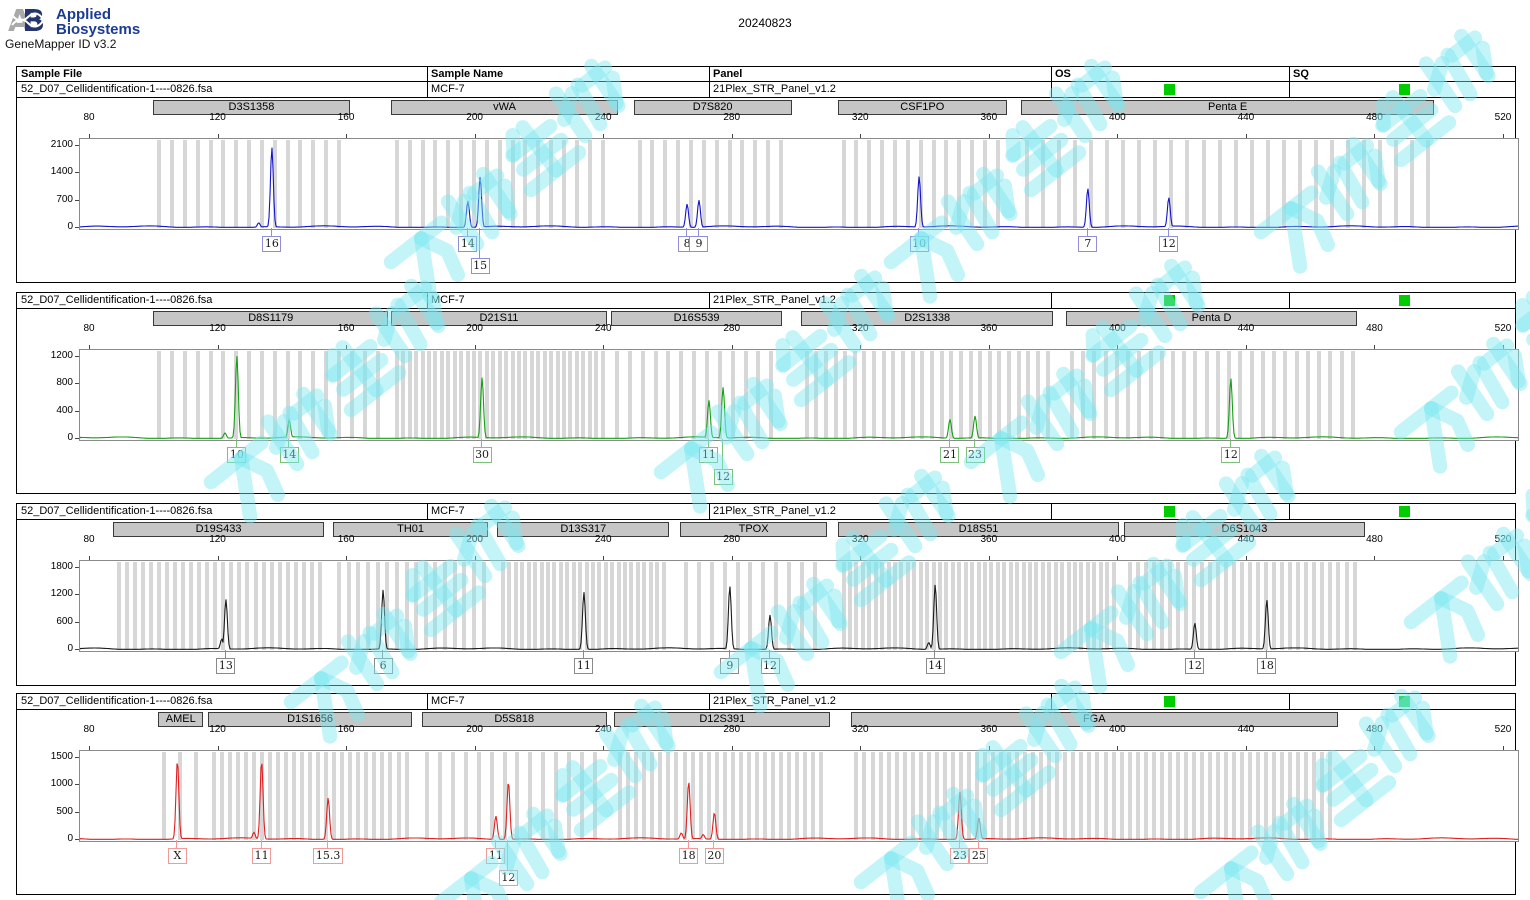 The width and height of the screenshot is (1530, 900). Describe the element at coordinates (960, 856) in the screenshot. I see `allele-label-FGA-23: 23` at that location.